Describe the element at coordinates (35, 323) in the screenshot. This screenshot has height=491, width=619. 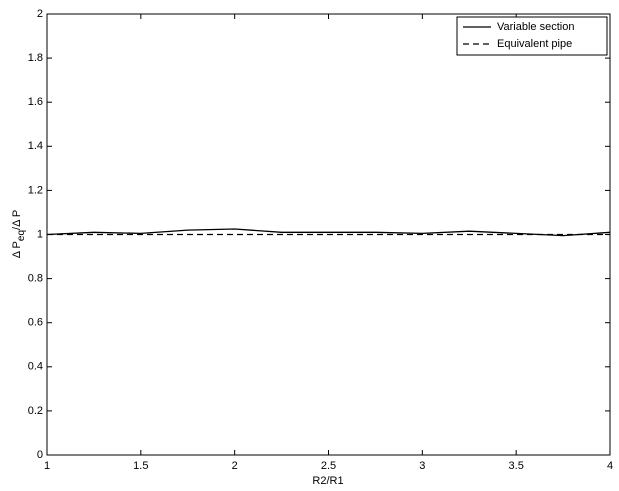
I see `y-tick-label: 0.6` at that location.